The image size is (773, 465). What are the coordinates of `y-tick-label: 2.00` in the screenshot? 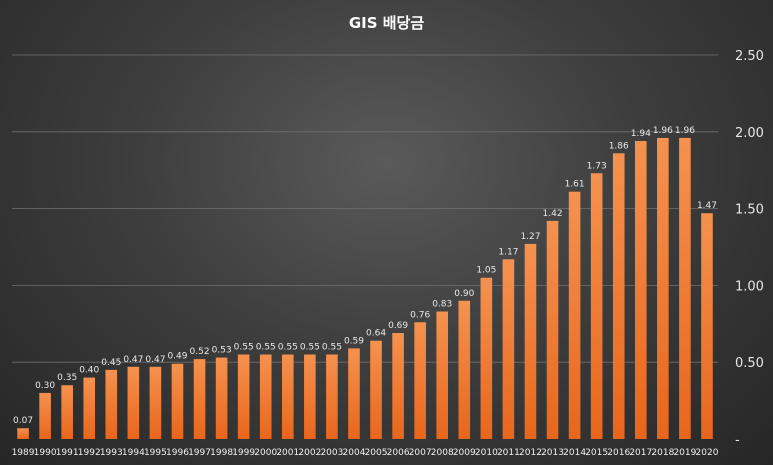 It's located at (749, 133).